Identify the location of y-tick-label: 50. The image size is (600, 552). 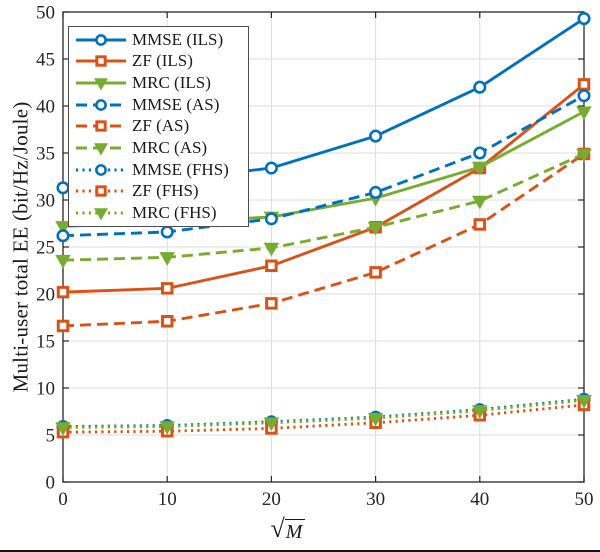
(45, 13).